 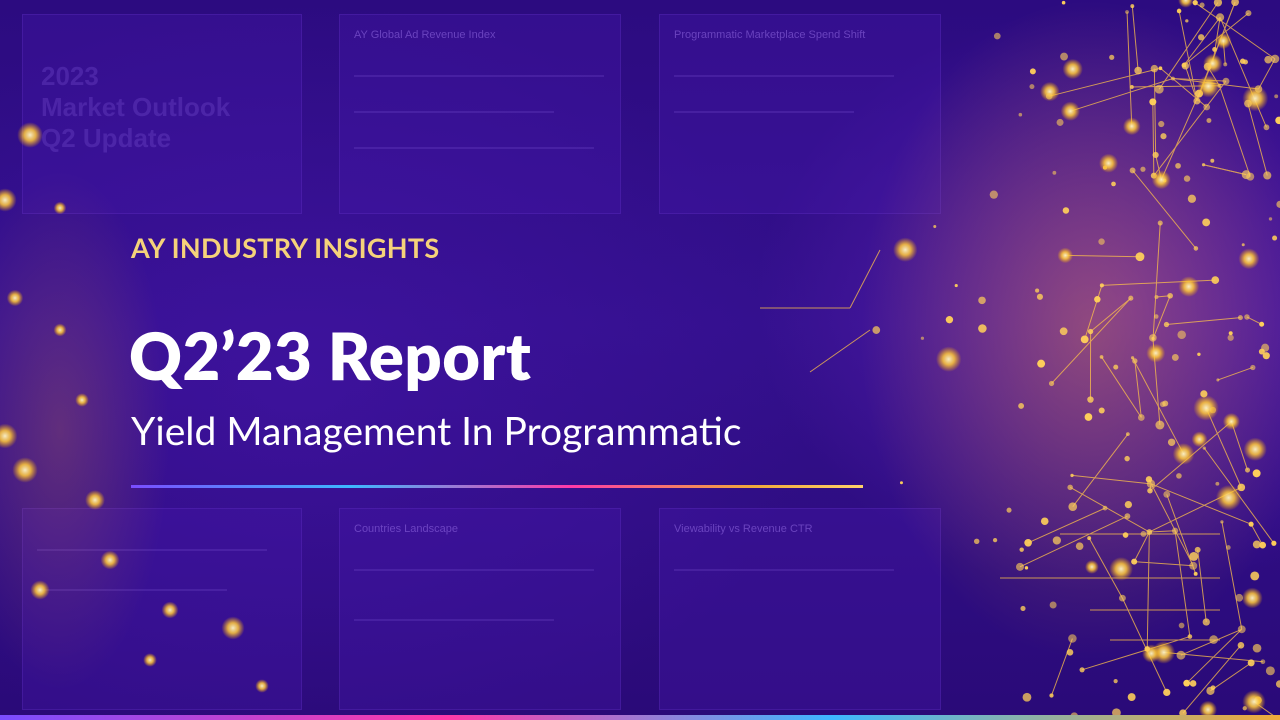 I want to click on ghost-heading: 2023 Market Outlook Q2 Update, so click(x=136, y=107).